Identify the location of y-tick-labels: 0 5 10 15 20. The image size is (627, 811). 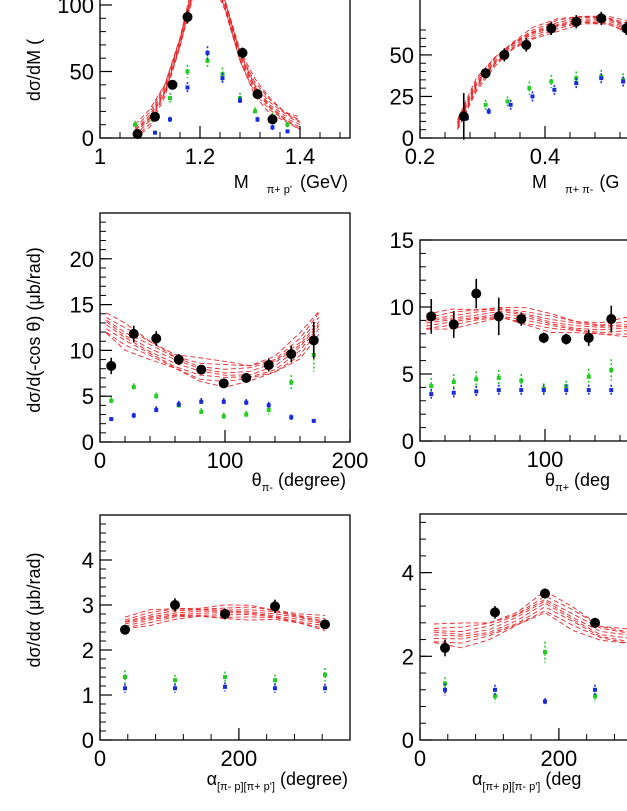
(82, 351).